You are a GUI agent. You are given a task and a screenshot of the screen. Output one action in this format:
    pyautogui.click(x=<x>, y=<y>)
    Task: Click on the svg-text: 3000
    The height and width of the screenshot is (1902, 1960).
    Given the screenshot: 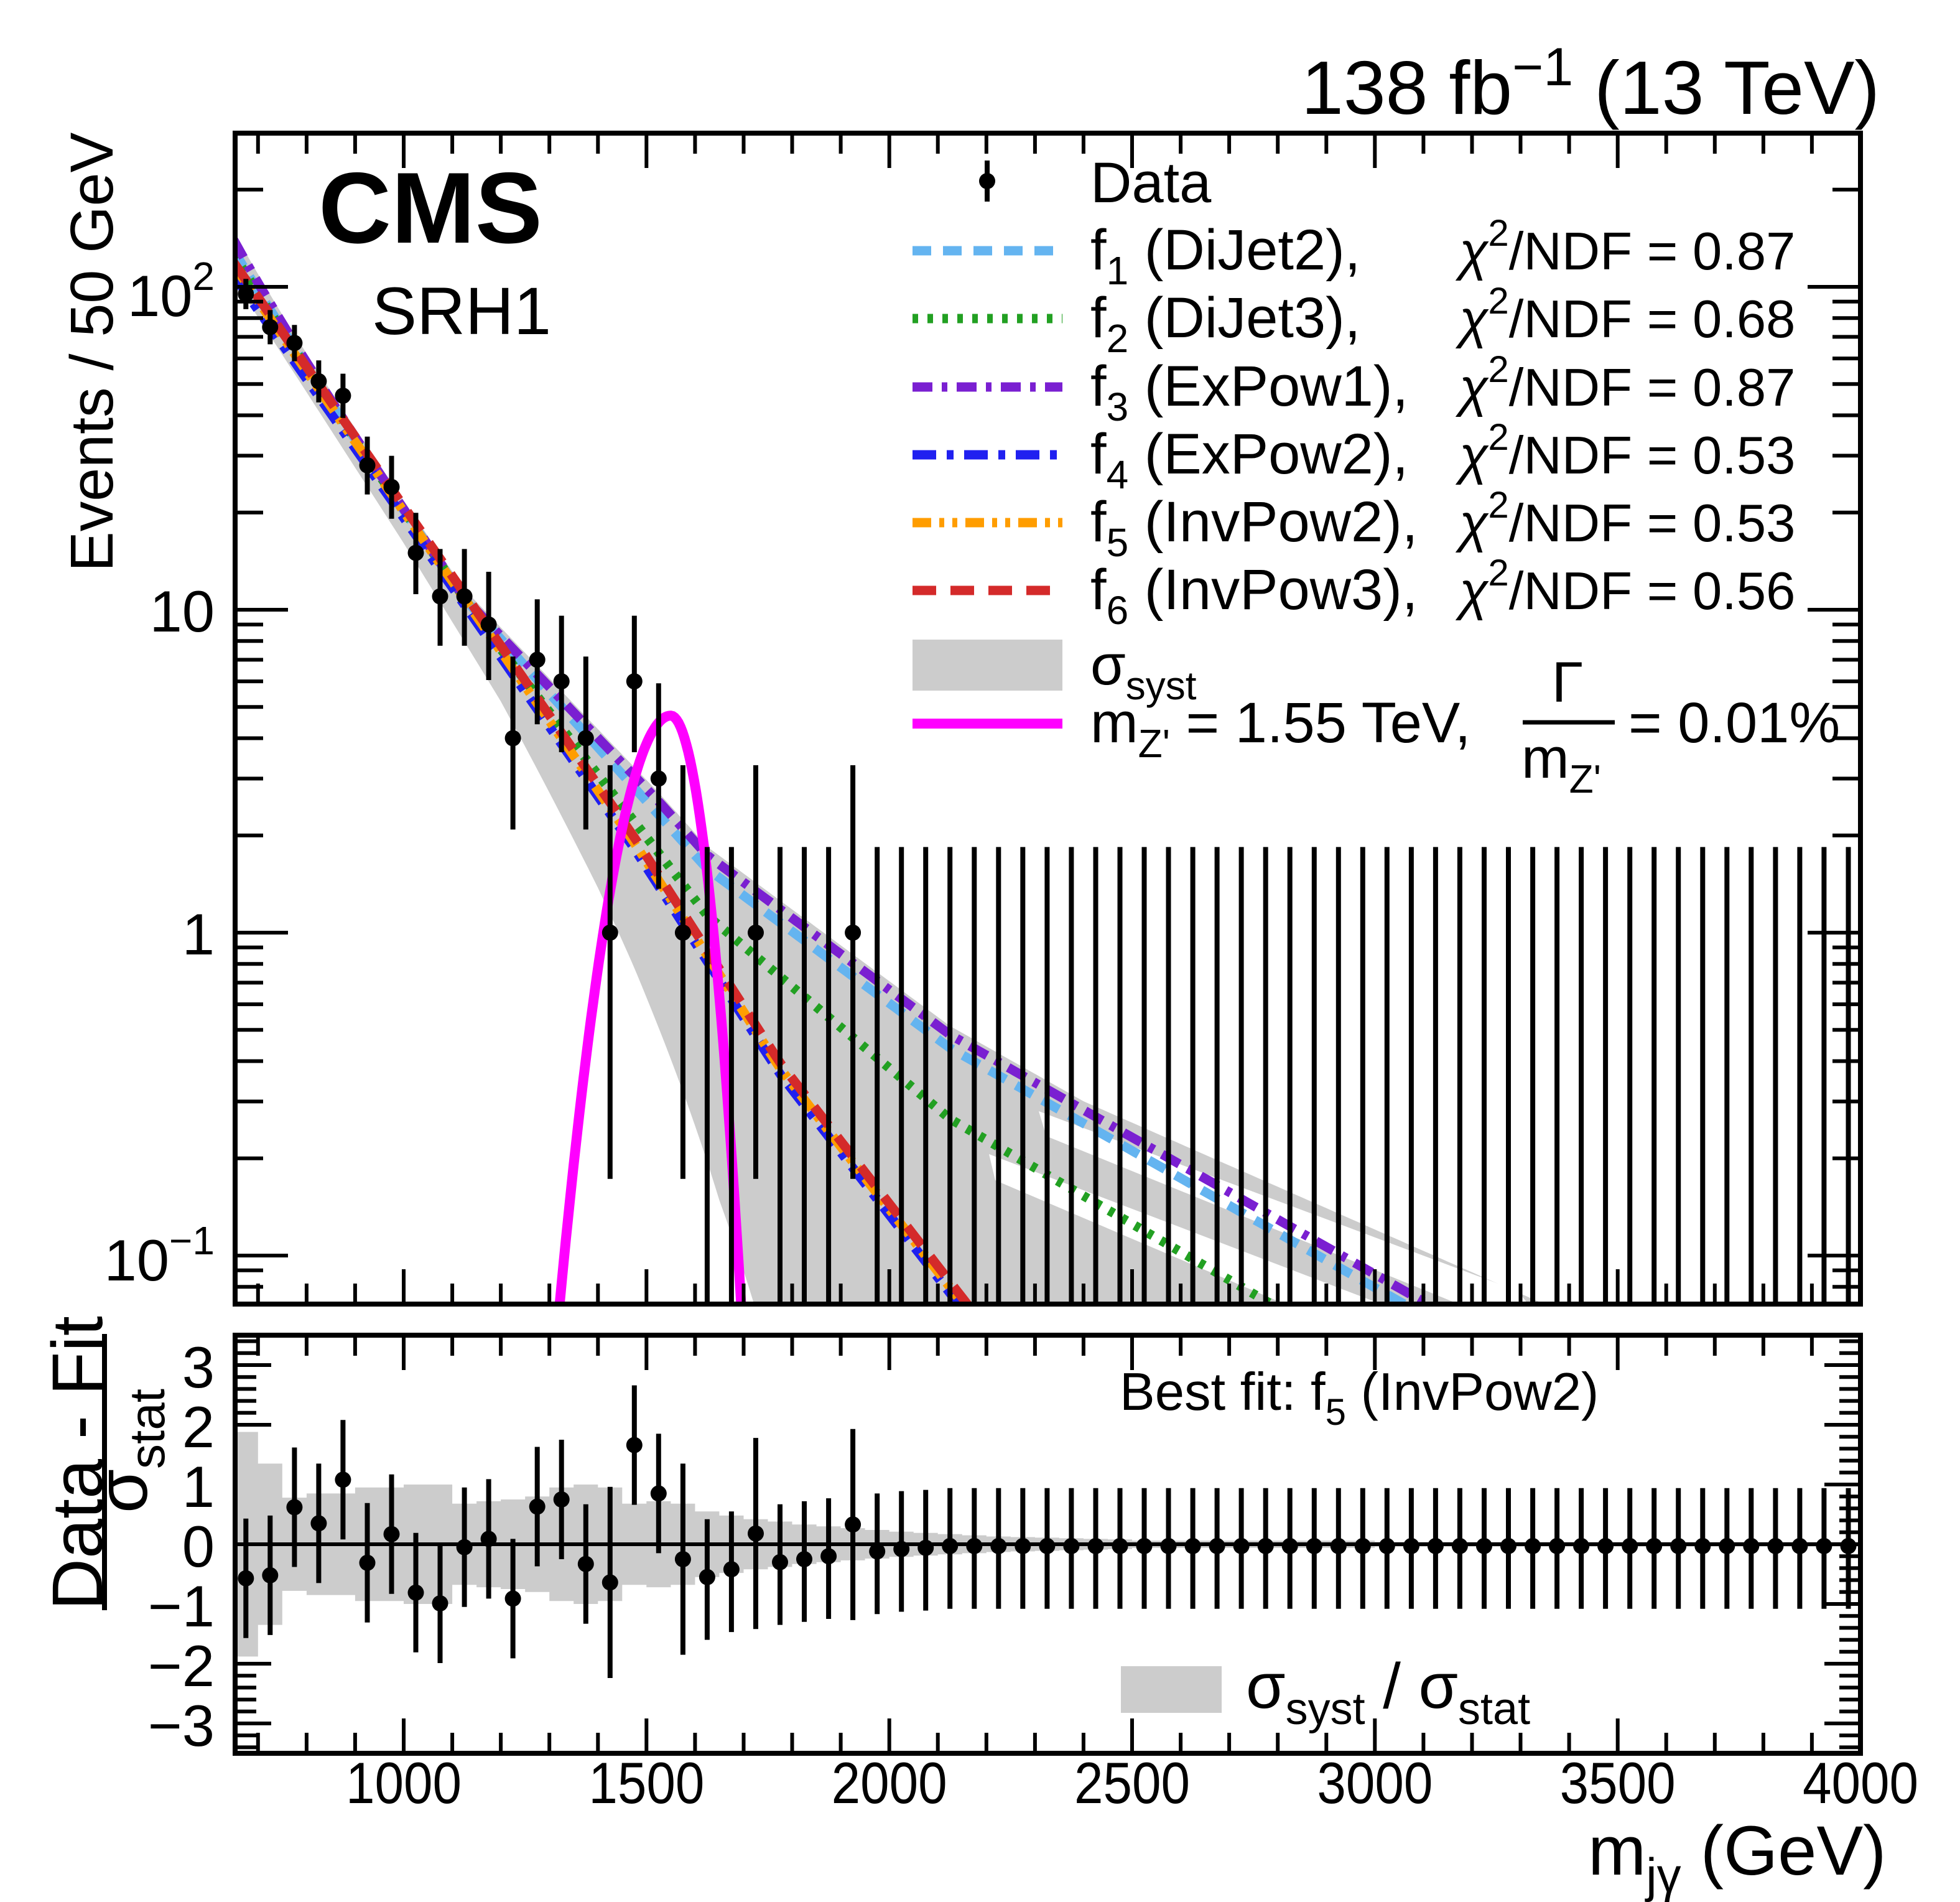 What is the action you would take?
    pyautogui.click(x=1375, y=1783)
    